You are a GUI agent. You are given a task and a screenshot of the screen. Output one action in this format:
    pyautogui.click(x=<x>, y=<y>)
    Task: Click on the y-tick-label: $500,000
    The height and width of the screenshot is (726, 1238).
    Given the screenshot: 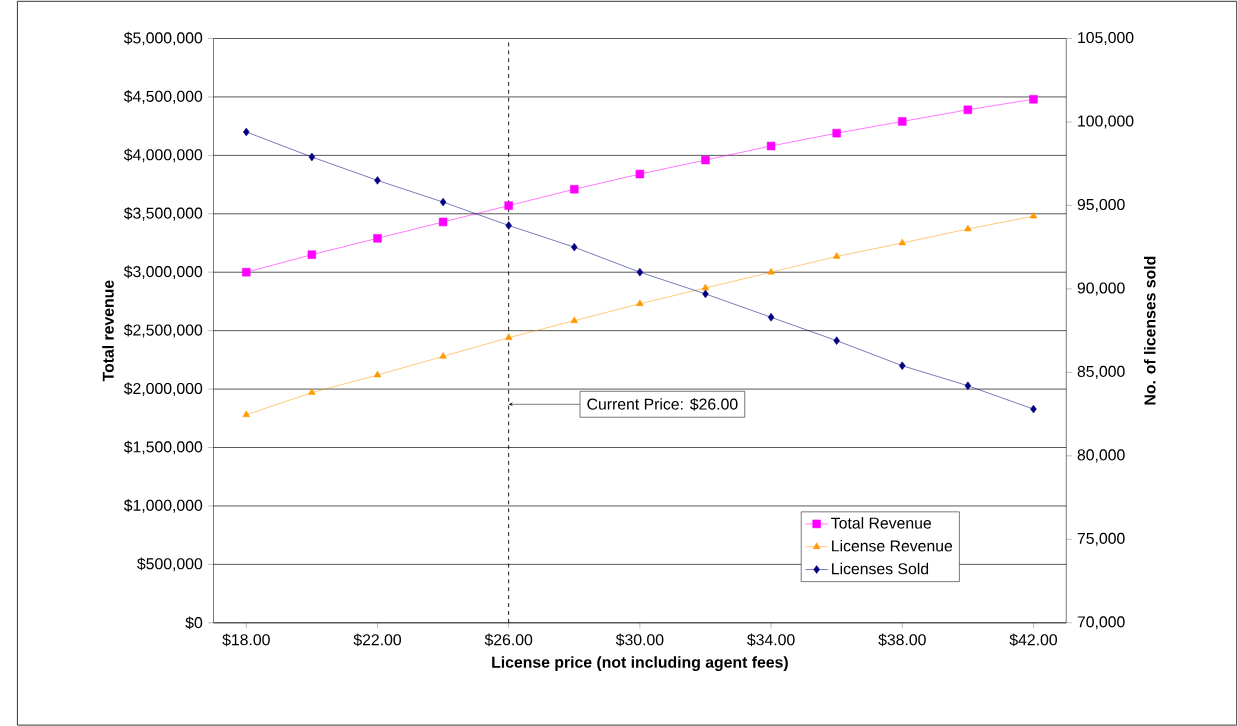 What is the action you would take?
    pyautogui.click(x=170, y=564)
    